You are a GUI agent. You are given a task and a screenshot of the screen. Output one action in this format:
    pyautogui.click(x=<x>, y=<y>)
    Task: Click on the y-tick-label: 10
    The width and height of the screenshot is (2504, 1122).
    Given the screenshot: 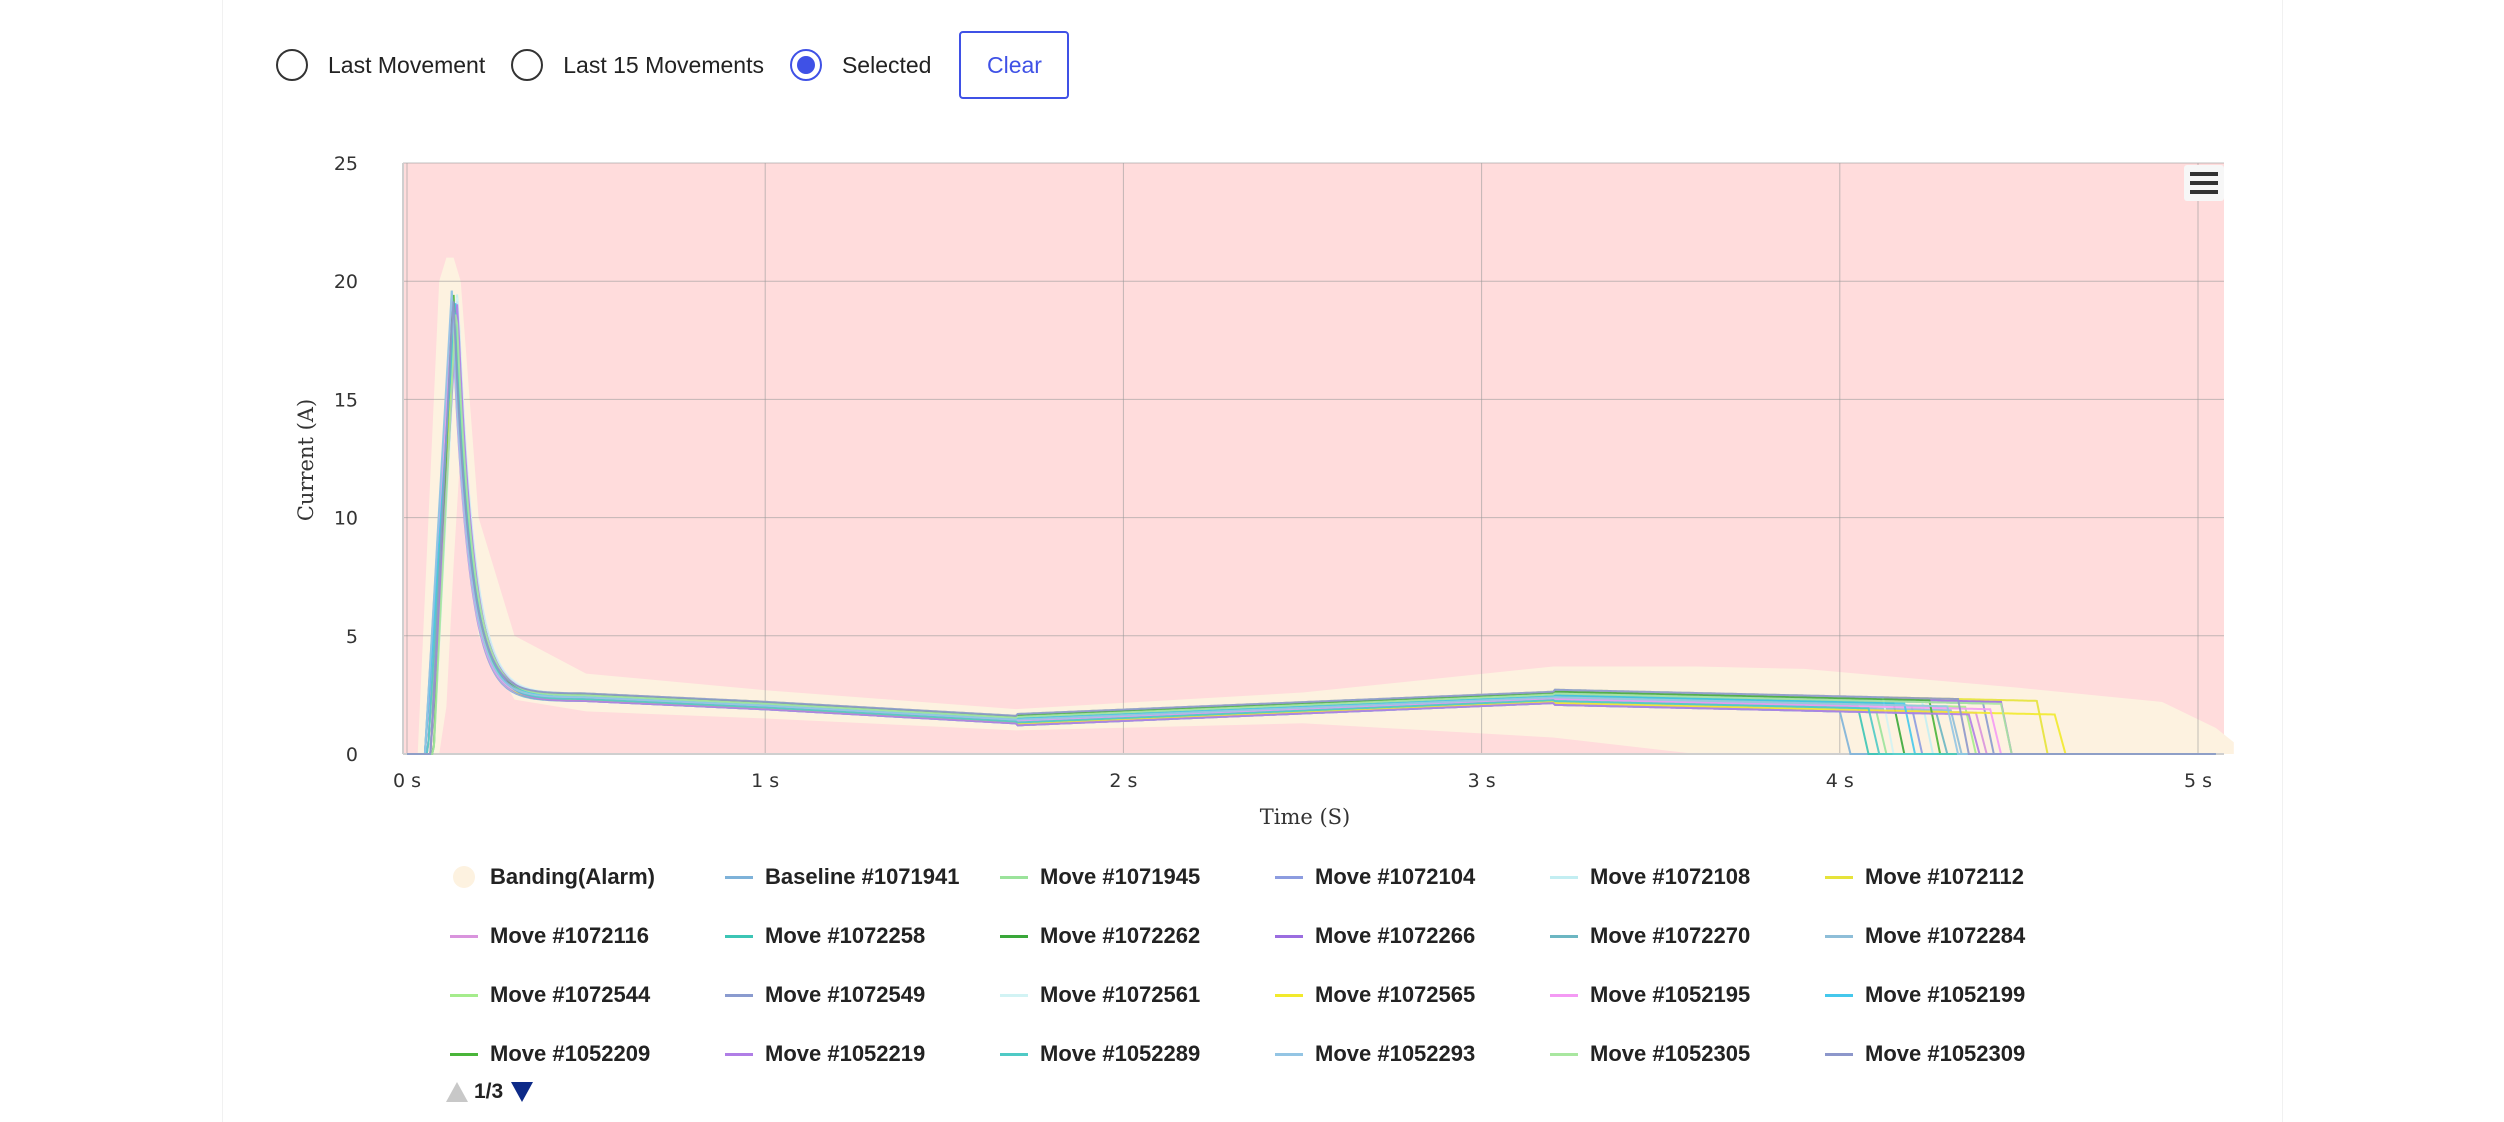 What is the action you would take?
    pyautogui.click(x=346, y=519)
    